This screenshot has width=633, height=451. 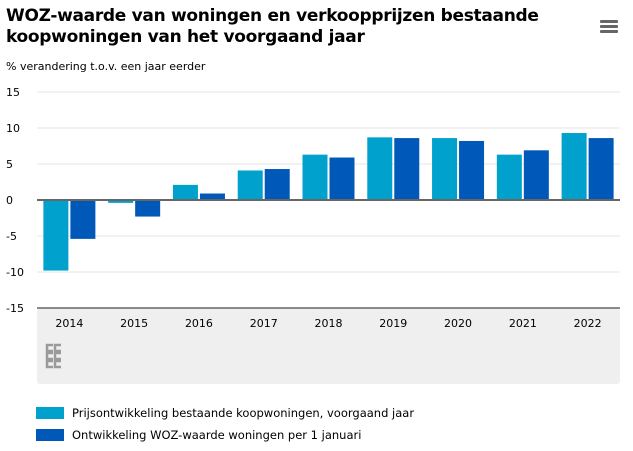 What do you see at coordinates (13, 92) in the screenshot?
I see `y-tick-label: 15` at bounding box center [13, 92].